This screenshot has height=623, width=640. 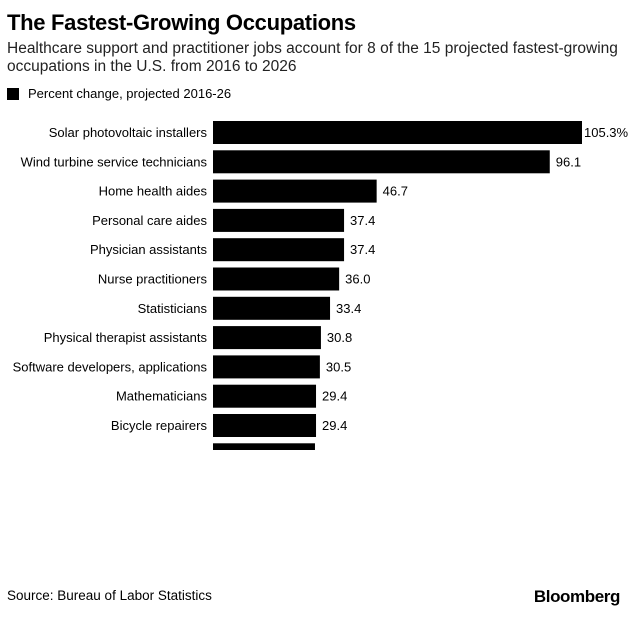 I want to click on value-label: 46.7, so click(x=395, y=191).